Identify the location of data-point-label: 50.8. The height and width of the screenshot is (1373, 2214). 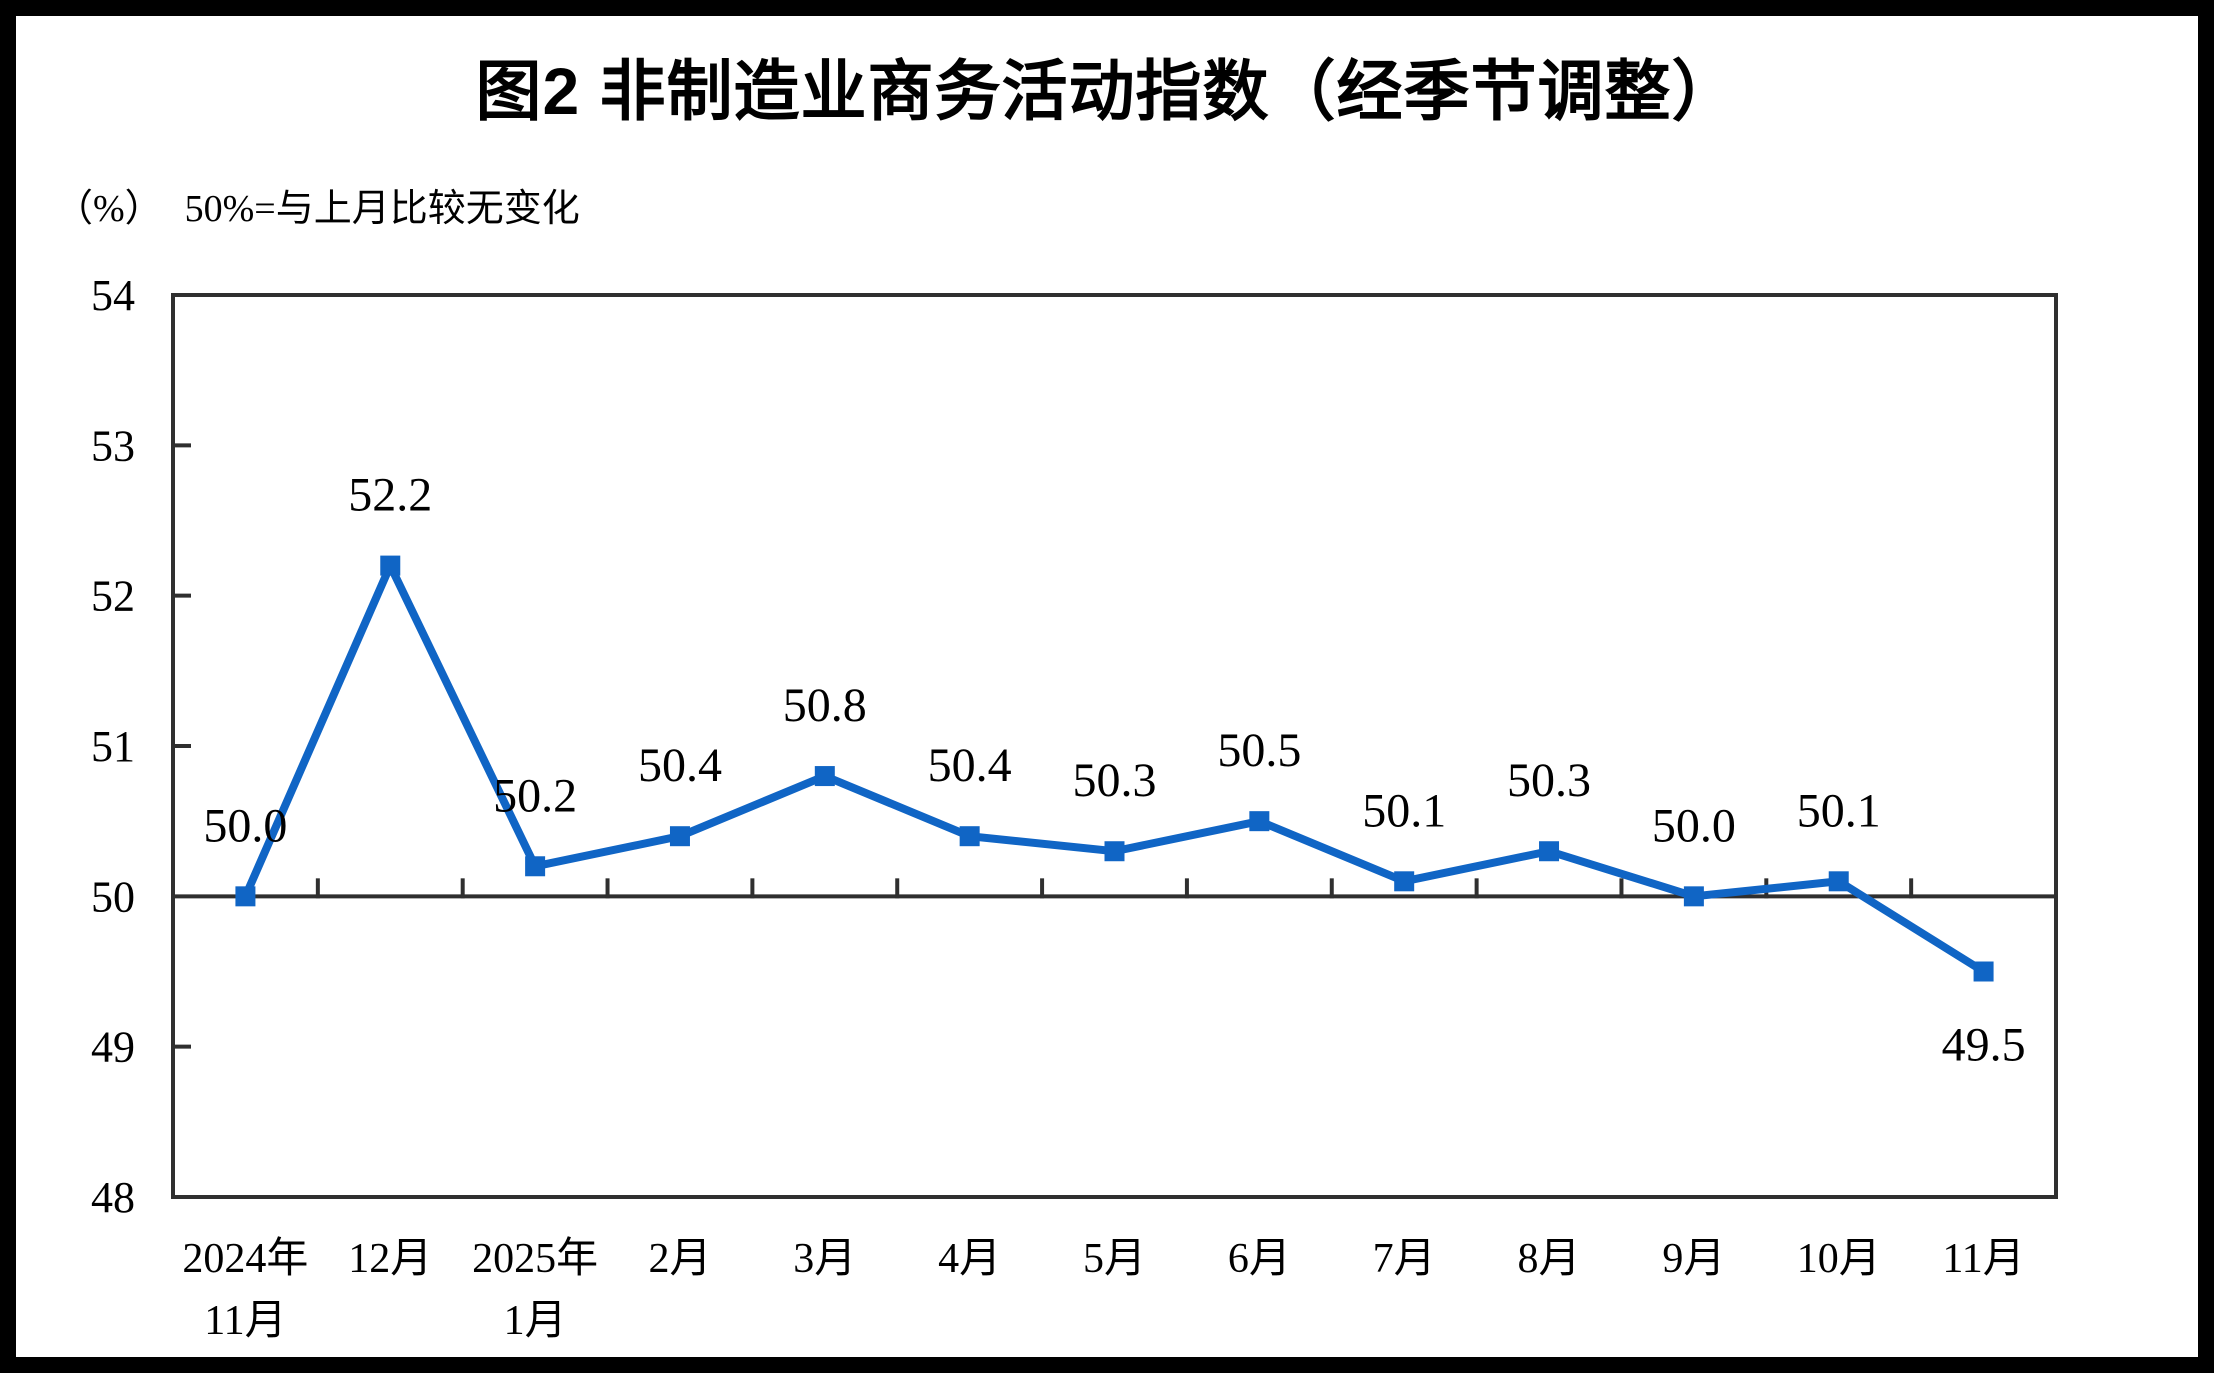
(825, 705).